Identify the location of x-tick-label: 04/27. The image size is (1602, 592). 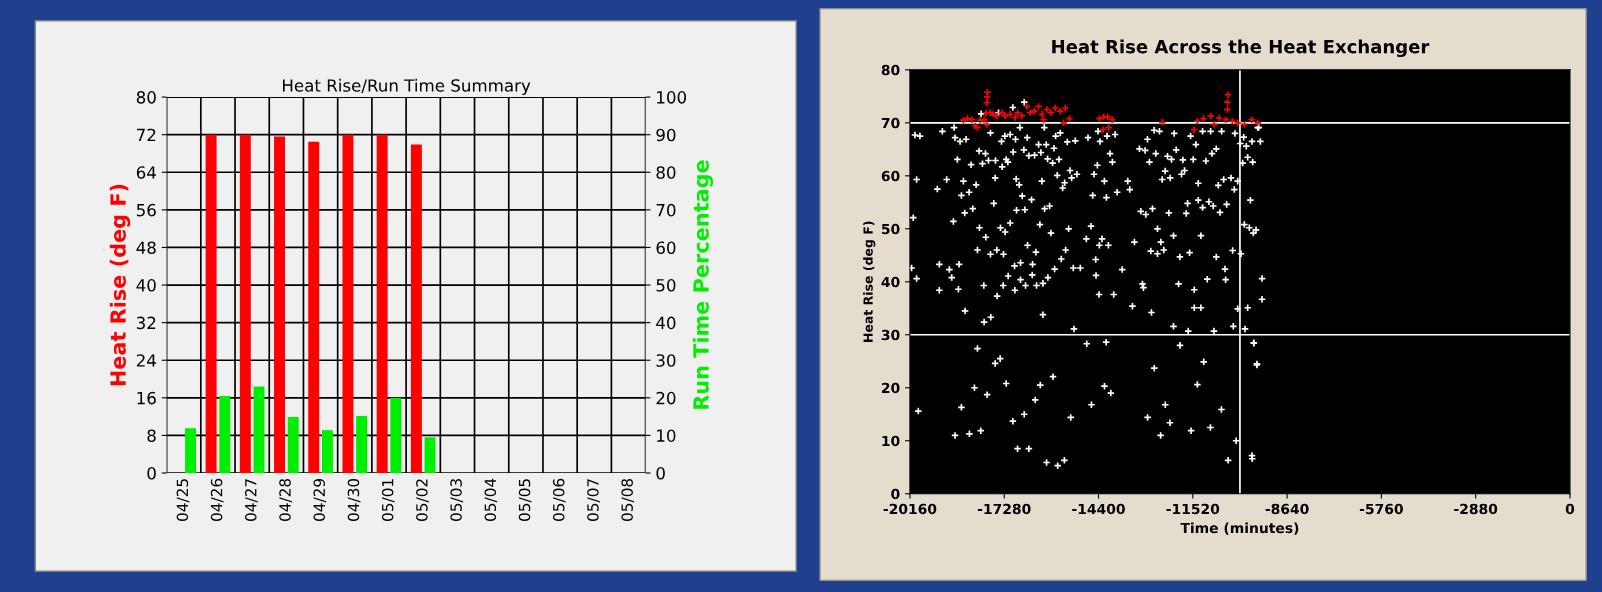
(251, 500).